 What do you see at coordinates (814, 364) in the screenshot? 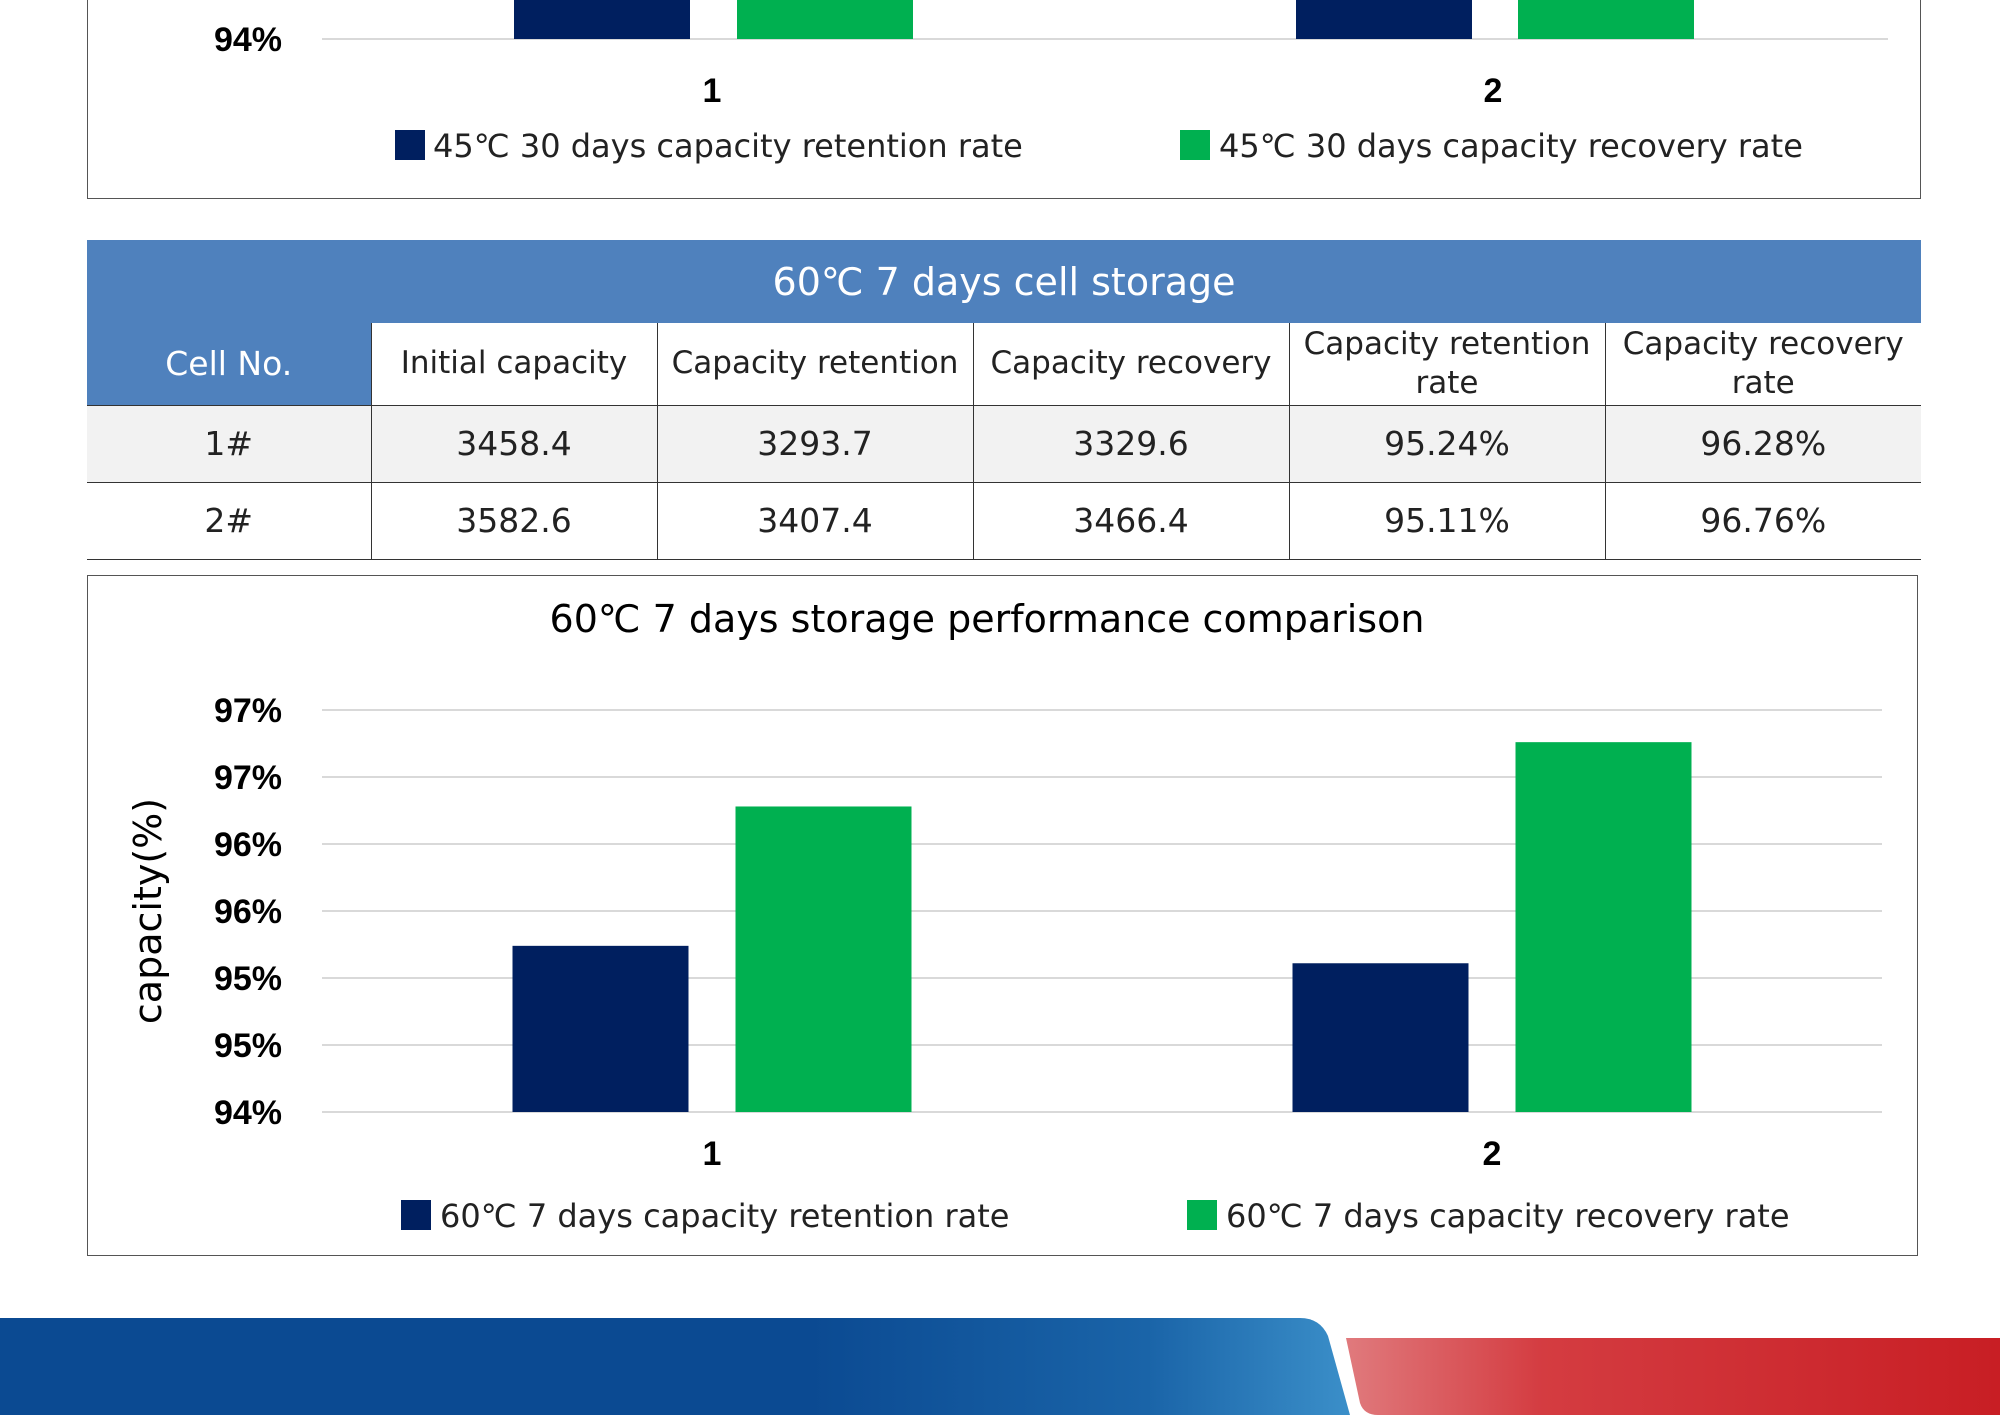
I see `header-capacity-retention: Capacity retention` at bounding box center [814, 364].